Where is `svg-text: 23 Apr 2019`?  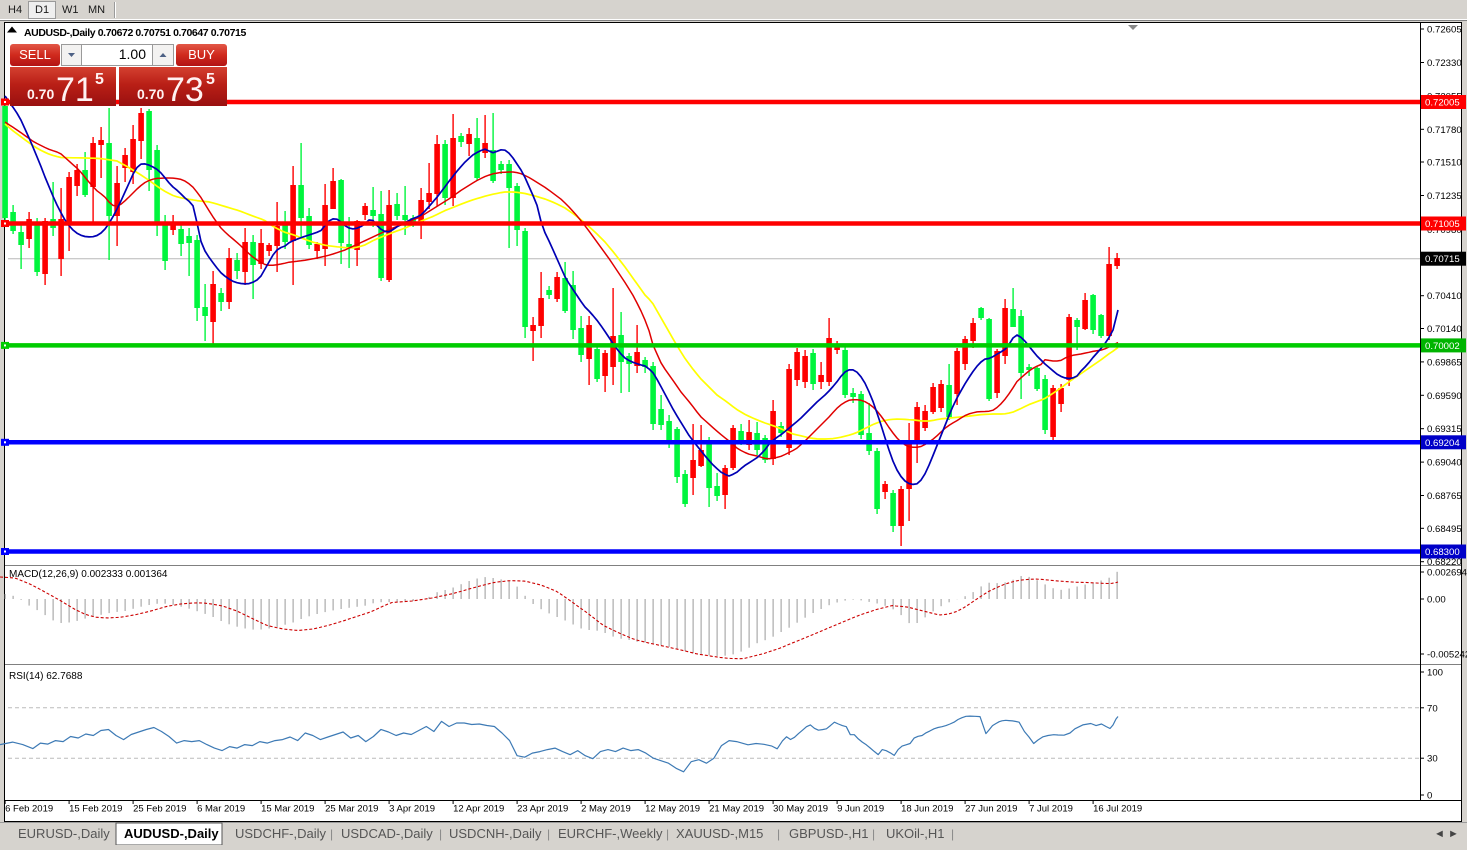
svg-text: 23 Apr 2019 is located at coordinates (542, 809).